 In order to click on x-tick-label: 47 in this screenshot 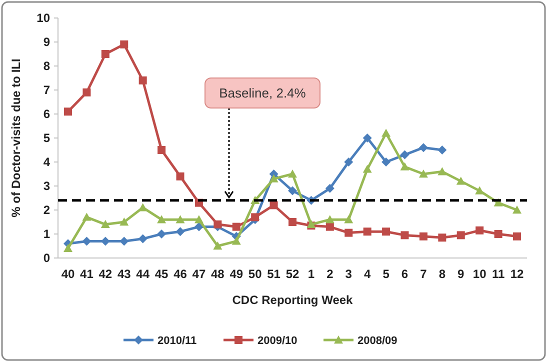, I will do `click(199, 274)`.